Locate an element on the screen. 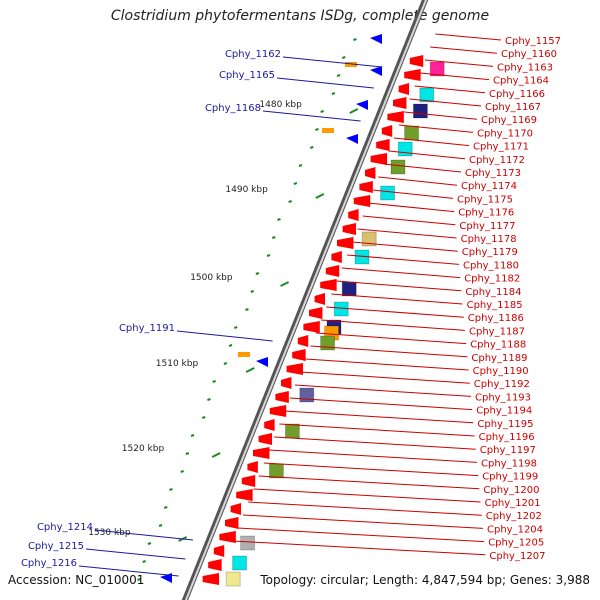  gene-label: Cphy_1204 is located at coordinates (515, 529).